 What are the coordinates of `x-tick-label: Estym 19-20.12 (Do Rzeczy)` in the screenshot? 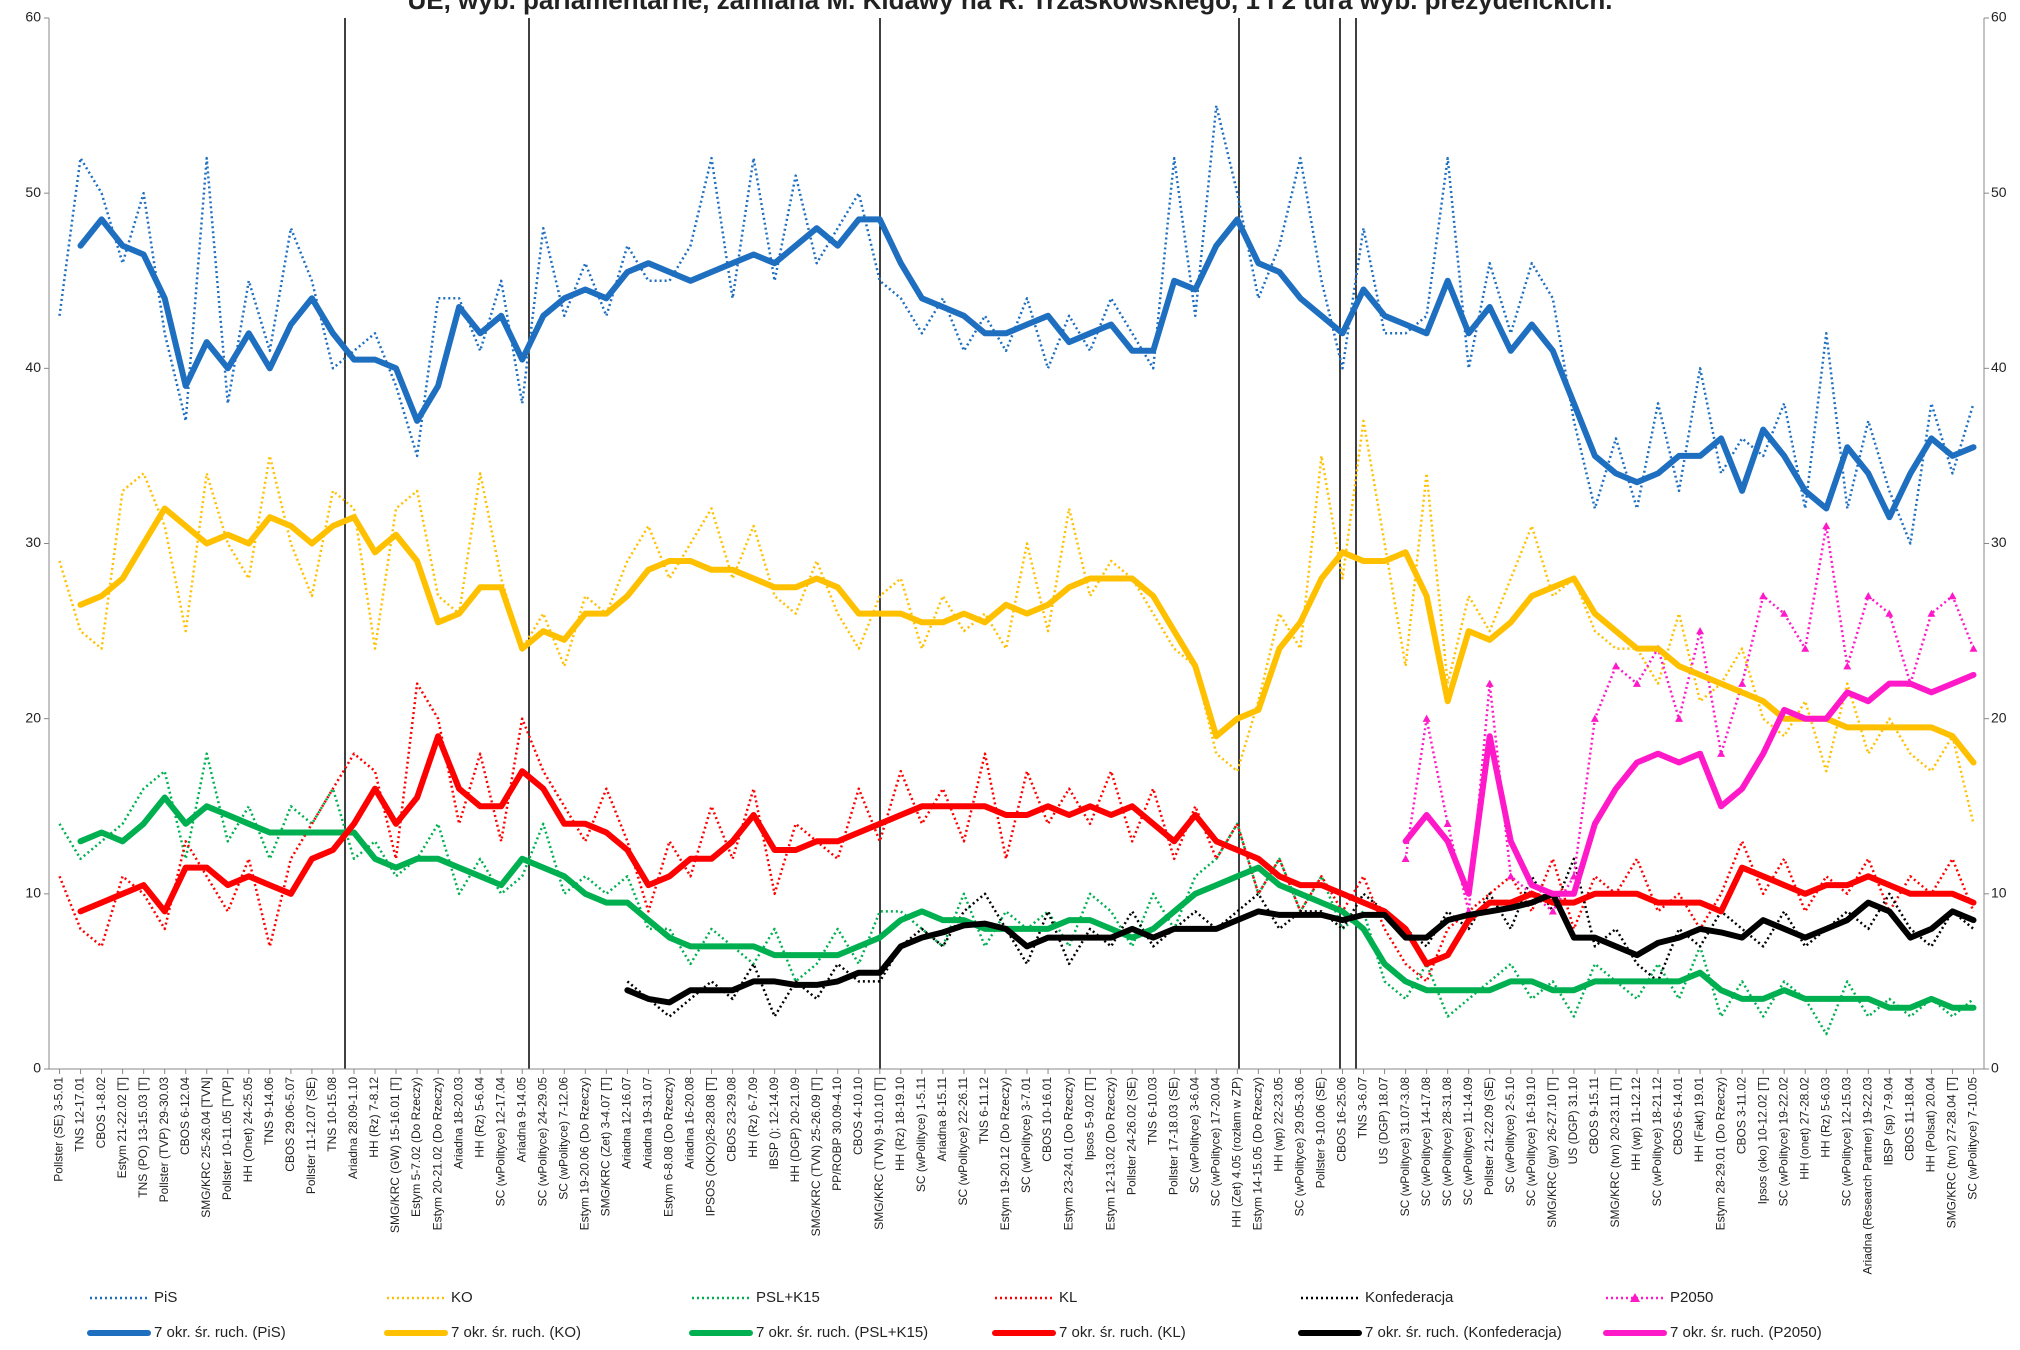 It's located at (1005, 1153).